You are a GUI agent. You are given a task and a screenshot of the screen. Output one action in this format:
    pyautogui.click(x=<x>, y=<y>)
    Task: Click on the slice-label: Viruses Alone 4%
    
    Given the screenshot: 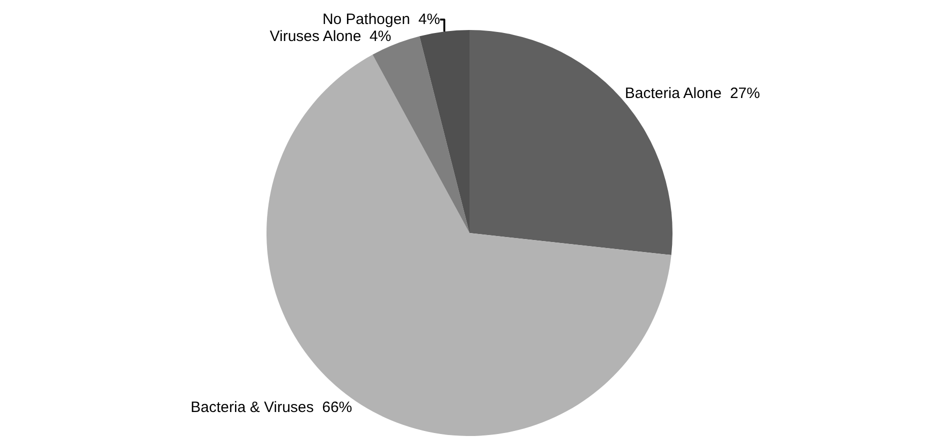 What is the action you would take?
    pyautogui.click(x=331, y=37)
    